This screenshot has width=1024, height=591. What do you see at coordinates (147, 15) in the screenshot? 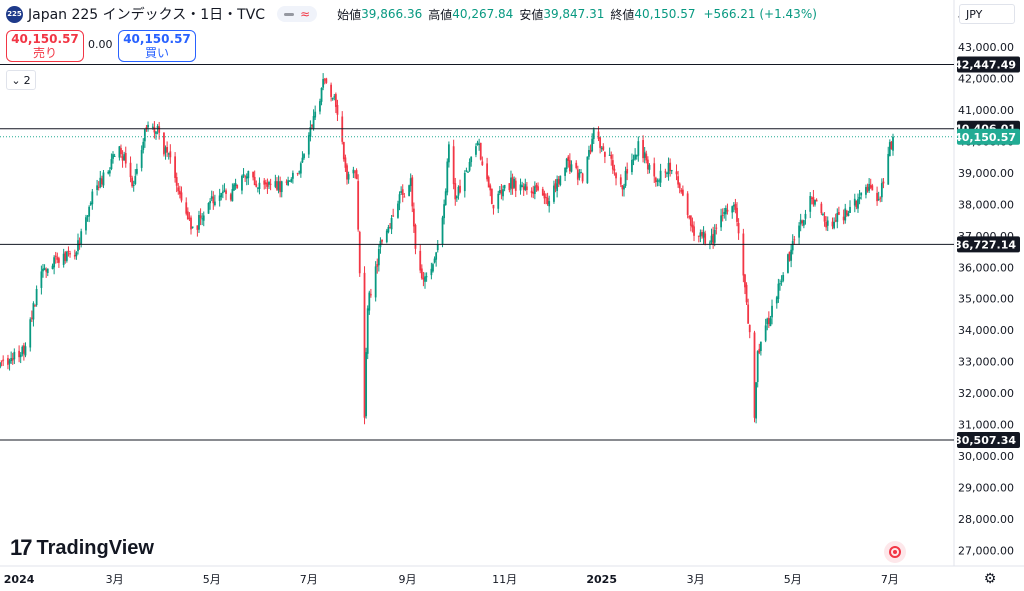
I see `symbol-title: Japan 225 インデックス・1日・TVC` at bounding box center [147, 15].